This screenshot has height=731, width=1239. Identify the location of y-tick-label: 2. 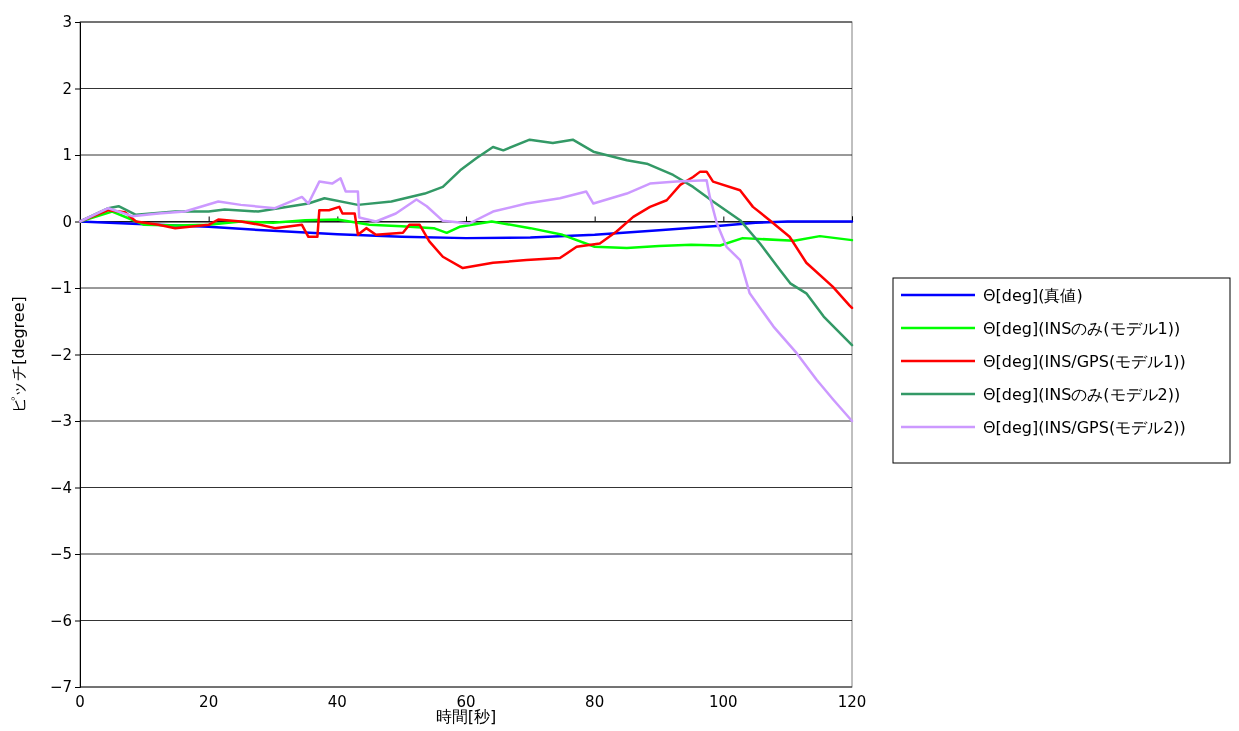
(67, 88).